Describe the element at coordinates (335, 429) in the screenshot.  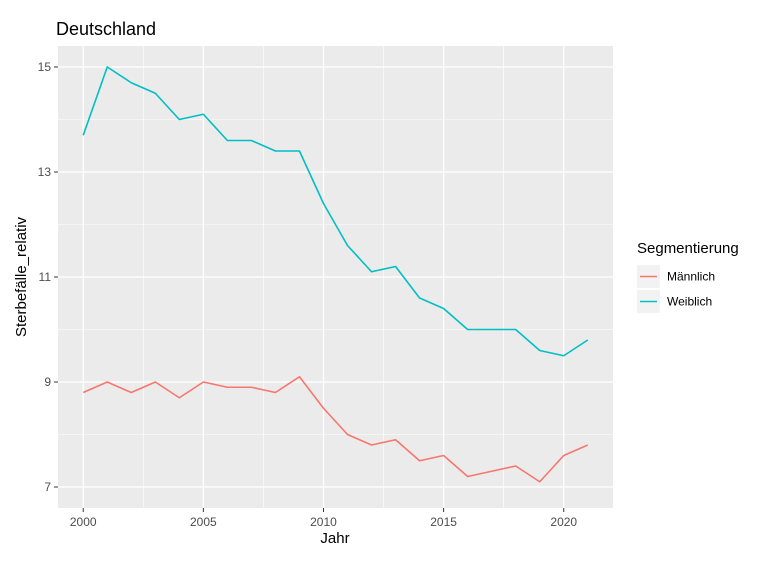
I see `series-line-m-nnlich` at that location.